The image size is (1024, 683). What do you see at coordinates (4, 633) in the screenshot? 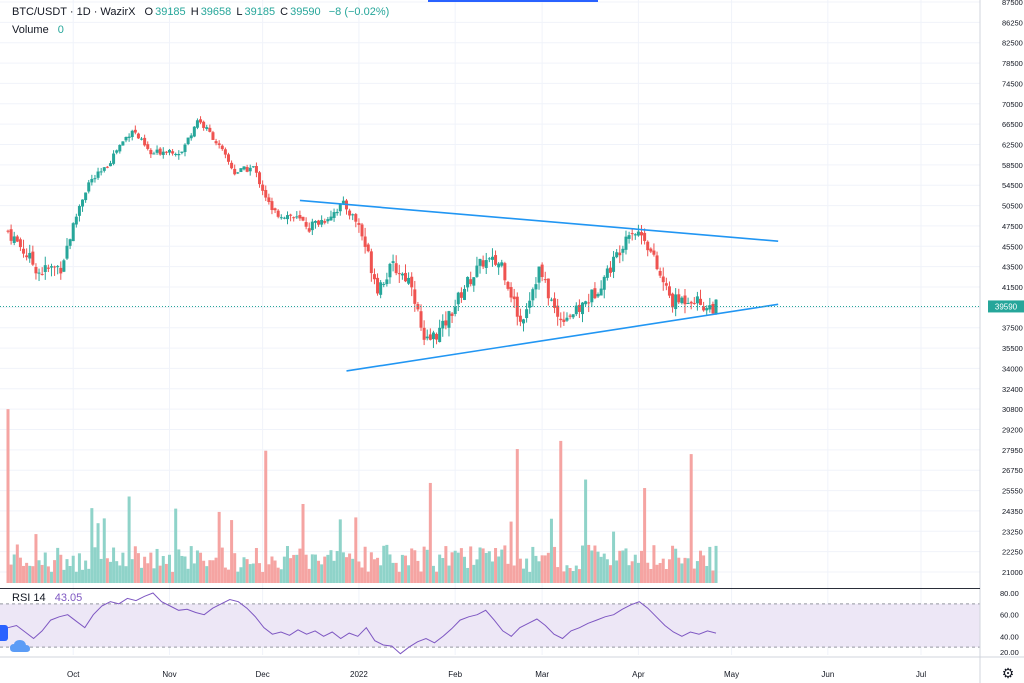
I see `collapse-pane-button` at bounding box center [4, 633].